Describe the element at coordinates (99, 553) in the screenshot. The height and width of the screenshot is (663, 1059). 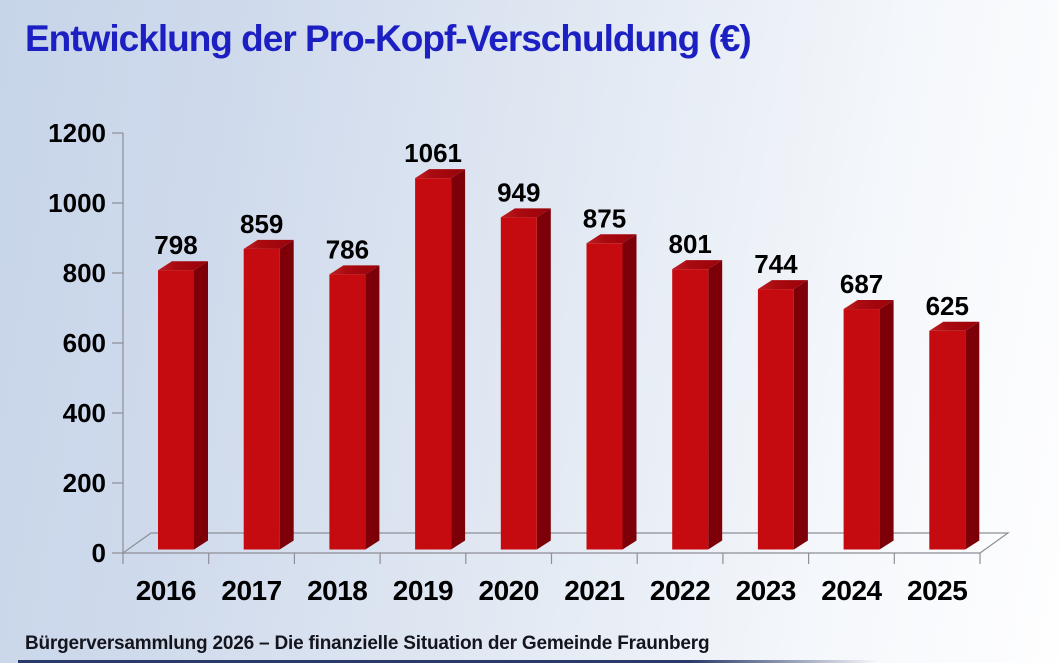
I see `y-axis-label: 0` at that location.